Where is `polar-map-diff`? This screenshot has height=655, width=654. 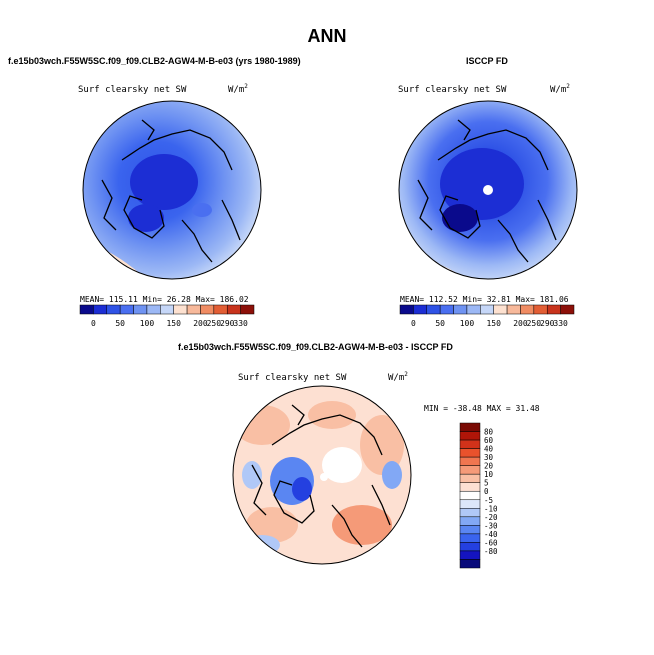
polar-map-diff is located at coordinates (322, 475).